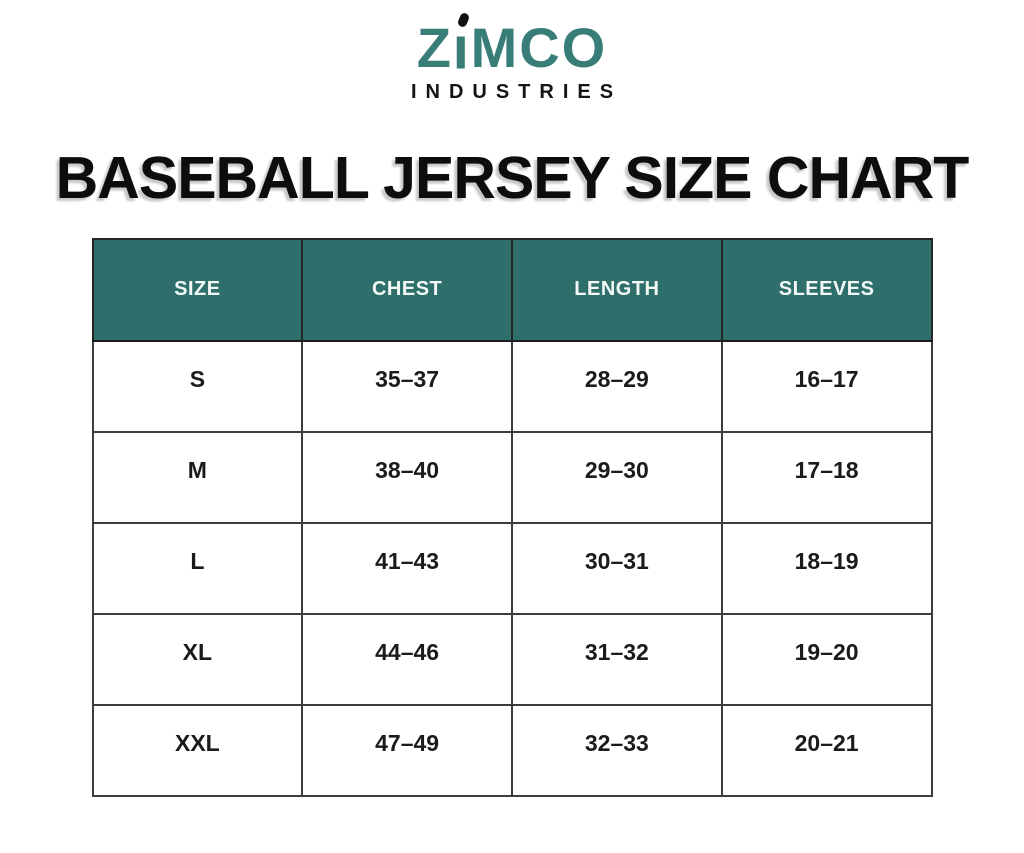  I want to click on size-cell: M, so click(197, 477).